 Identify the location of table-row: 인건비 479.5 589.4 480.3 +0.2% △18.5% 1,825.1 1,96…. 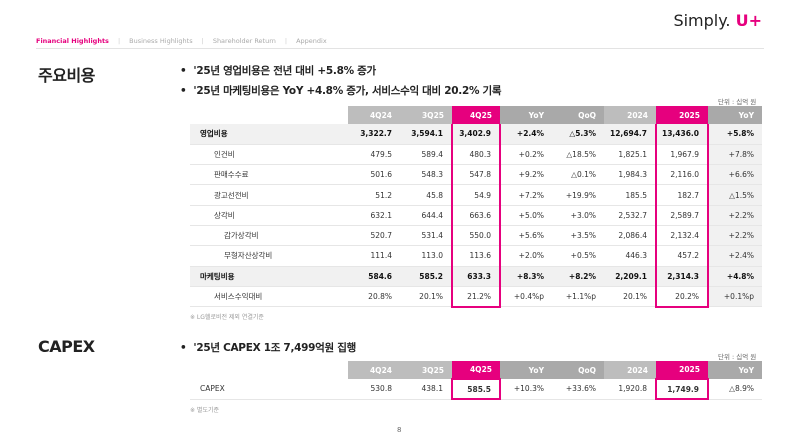
(476, 155).